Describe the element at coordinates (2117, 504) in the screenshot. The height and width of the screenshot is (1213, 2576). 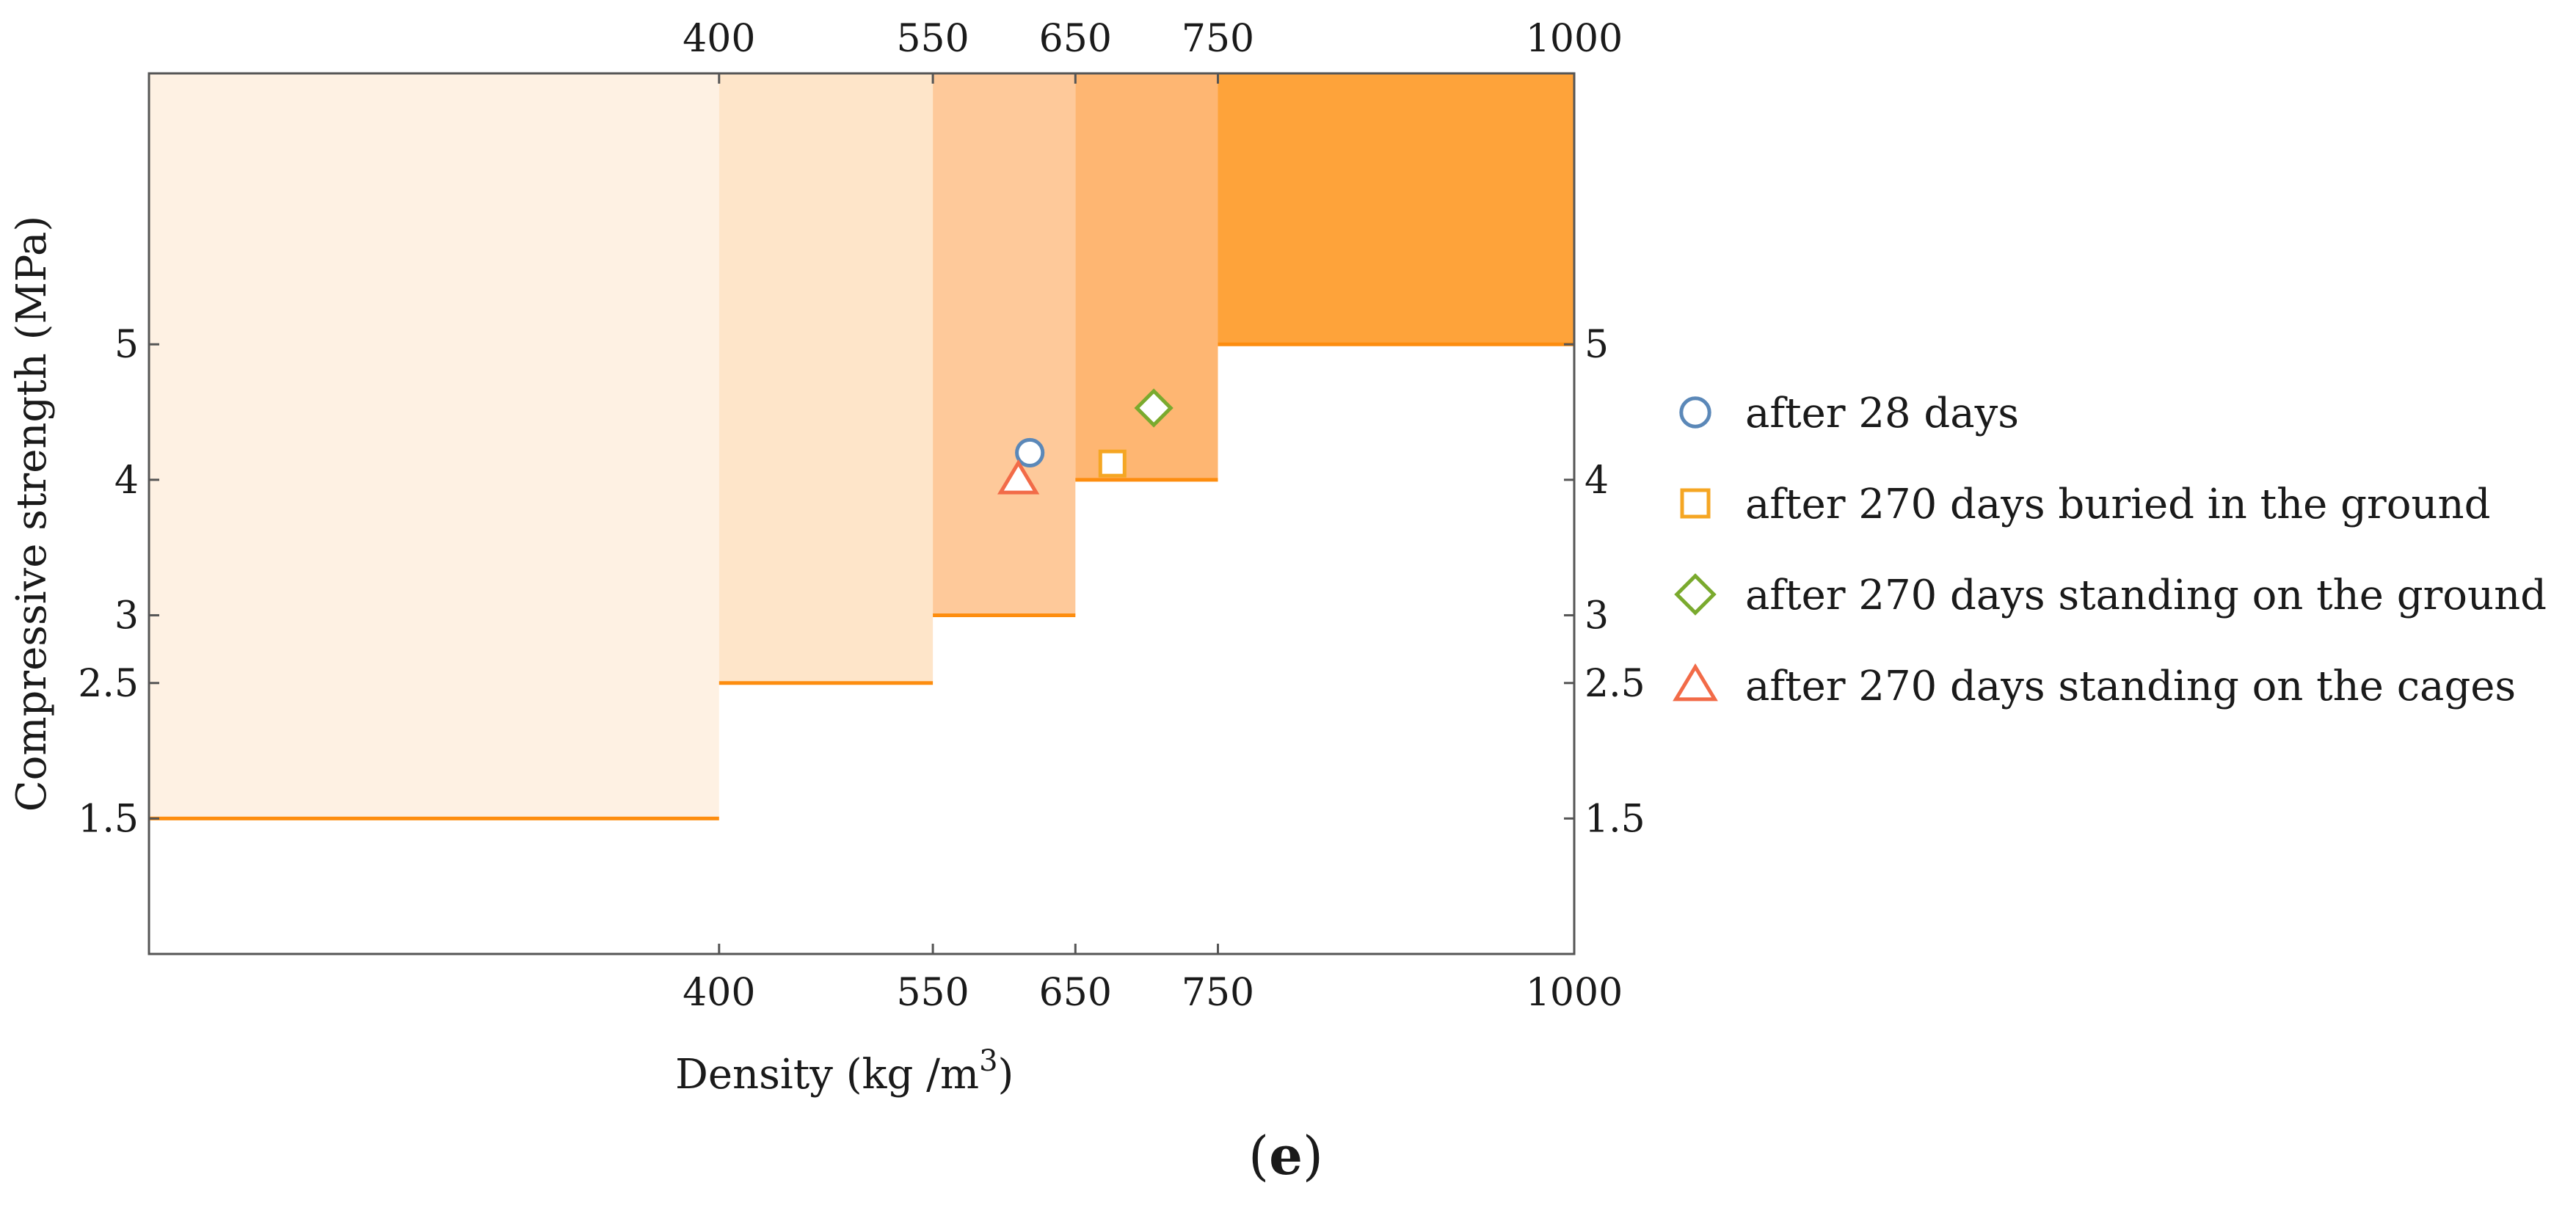
I see `legend-label: after 270 days buried in the ground` at that location.